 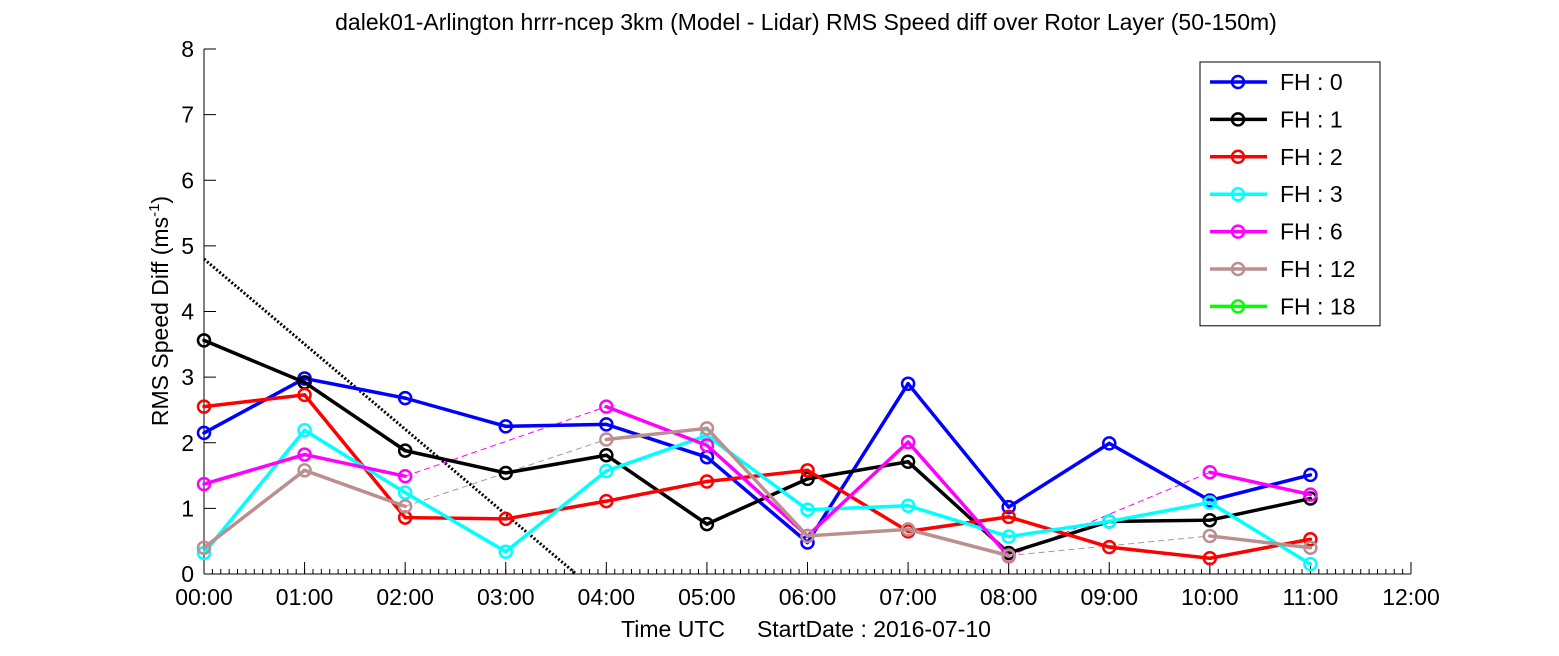 I want to click on x-tick-label: 12:00, so click(x=1411, y=597).